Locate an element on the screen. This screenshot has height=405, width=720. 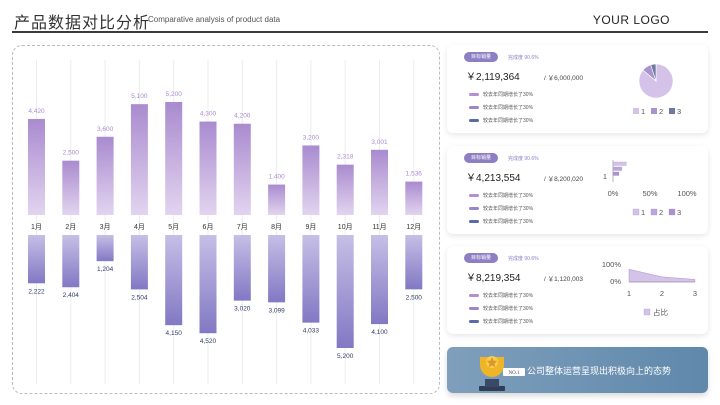
data-label-upper: 2,500 is located at coordinates (71, 153).